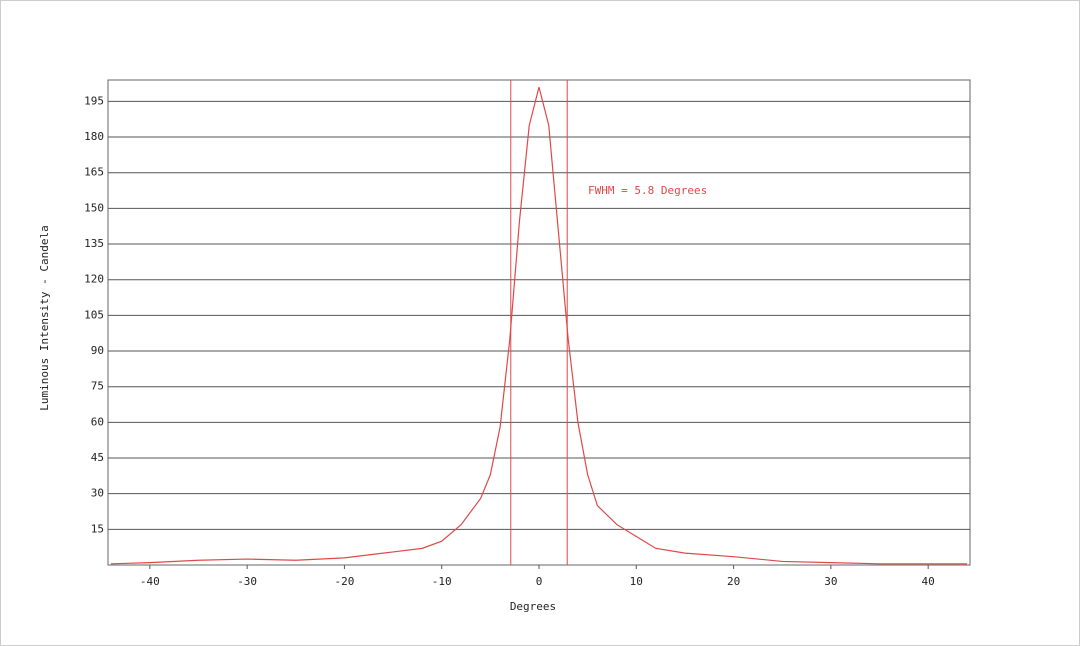 The image size is (1080, 646). I want to click on y-tick-label: 135, so click(94, 243).